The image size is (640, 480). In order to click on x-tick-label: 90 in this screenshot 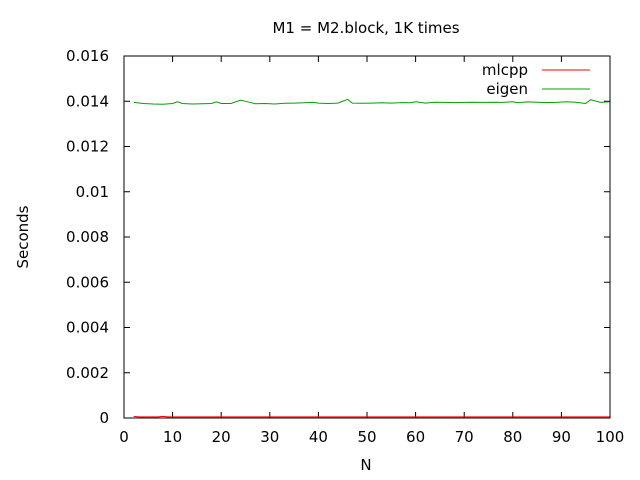, I will do `click(561, 437)`.